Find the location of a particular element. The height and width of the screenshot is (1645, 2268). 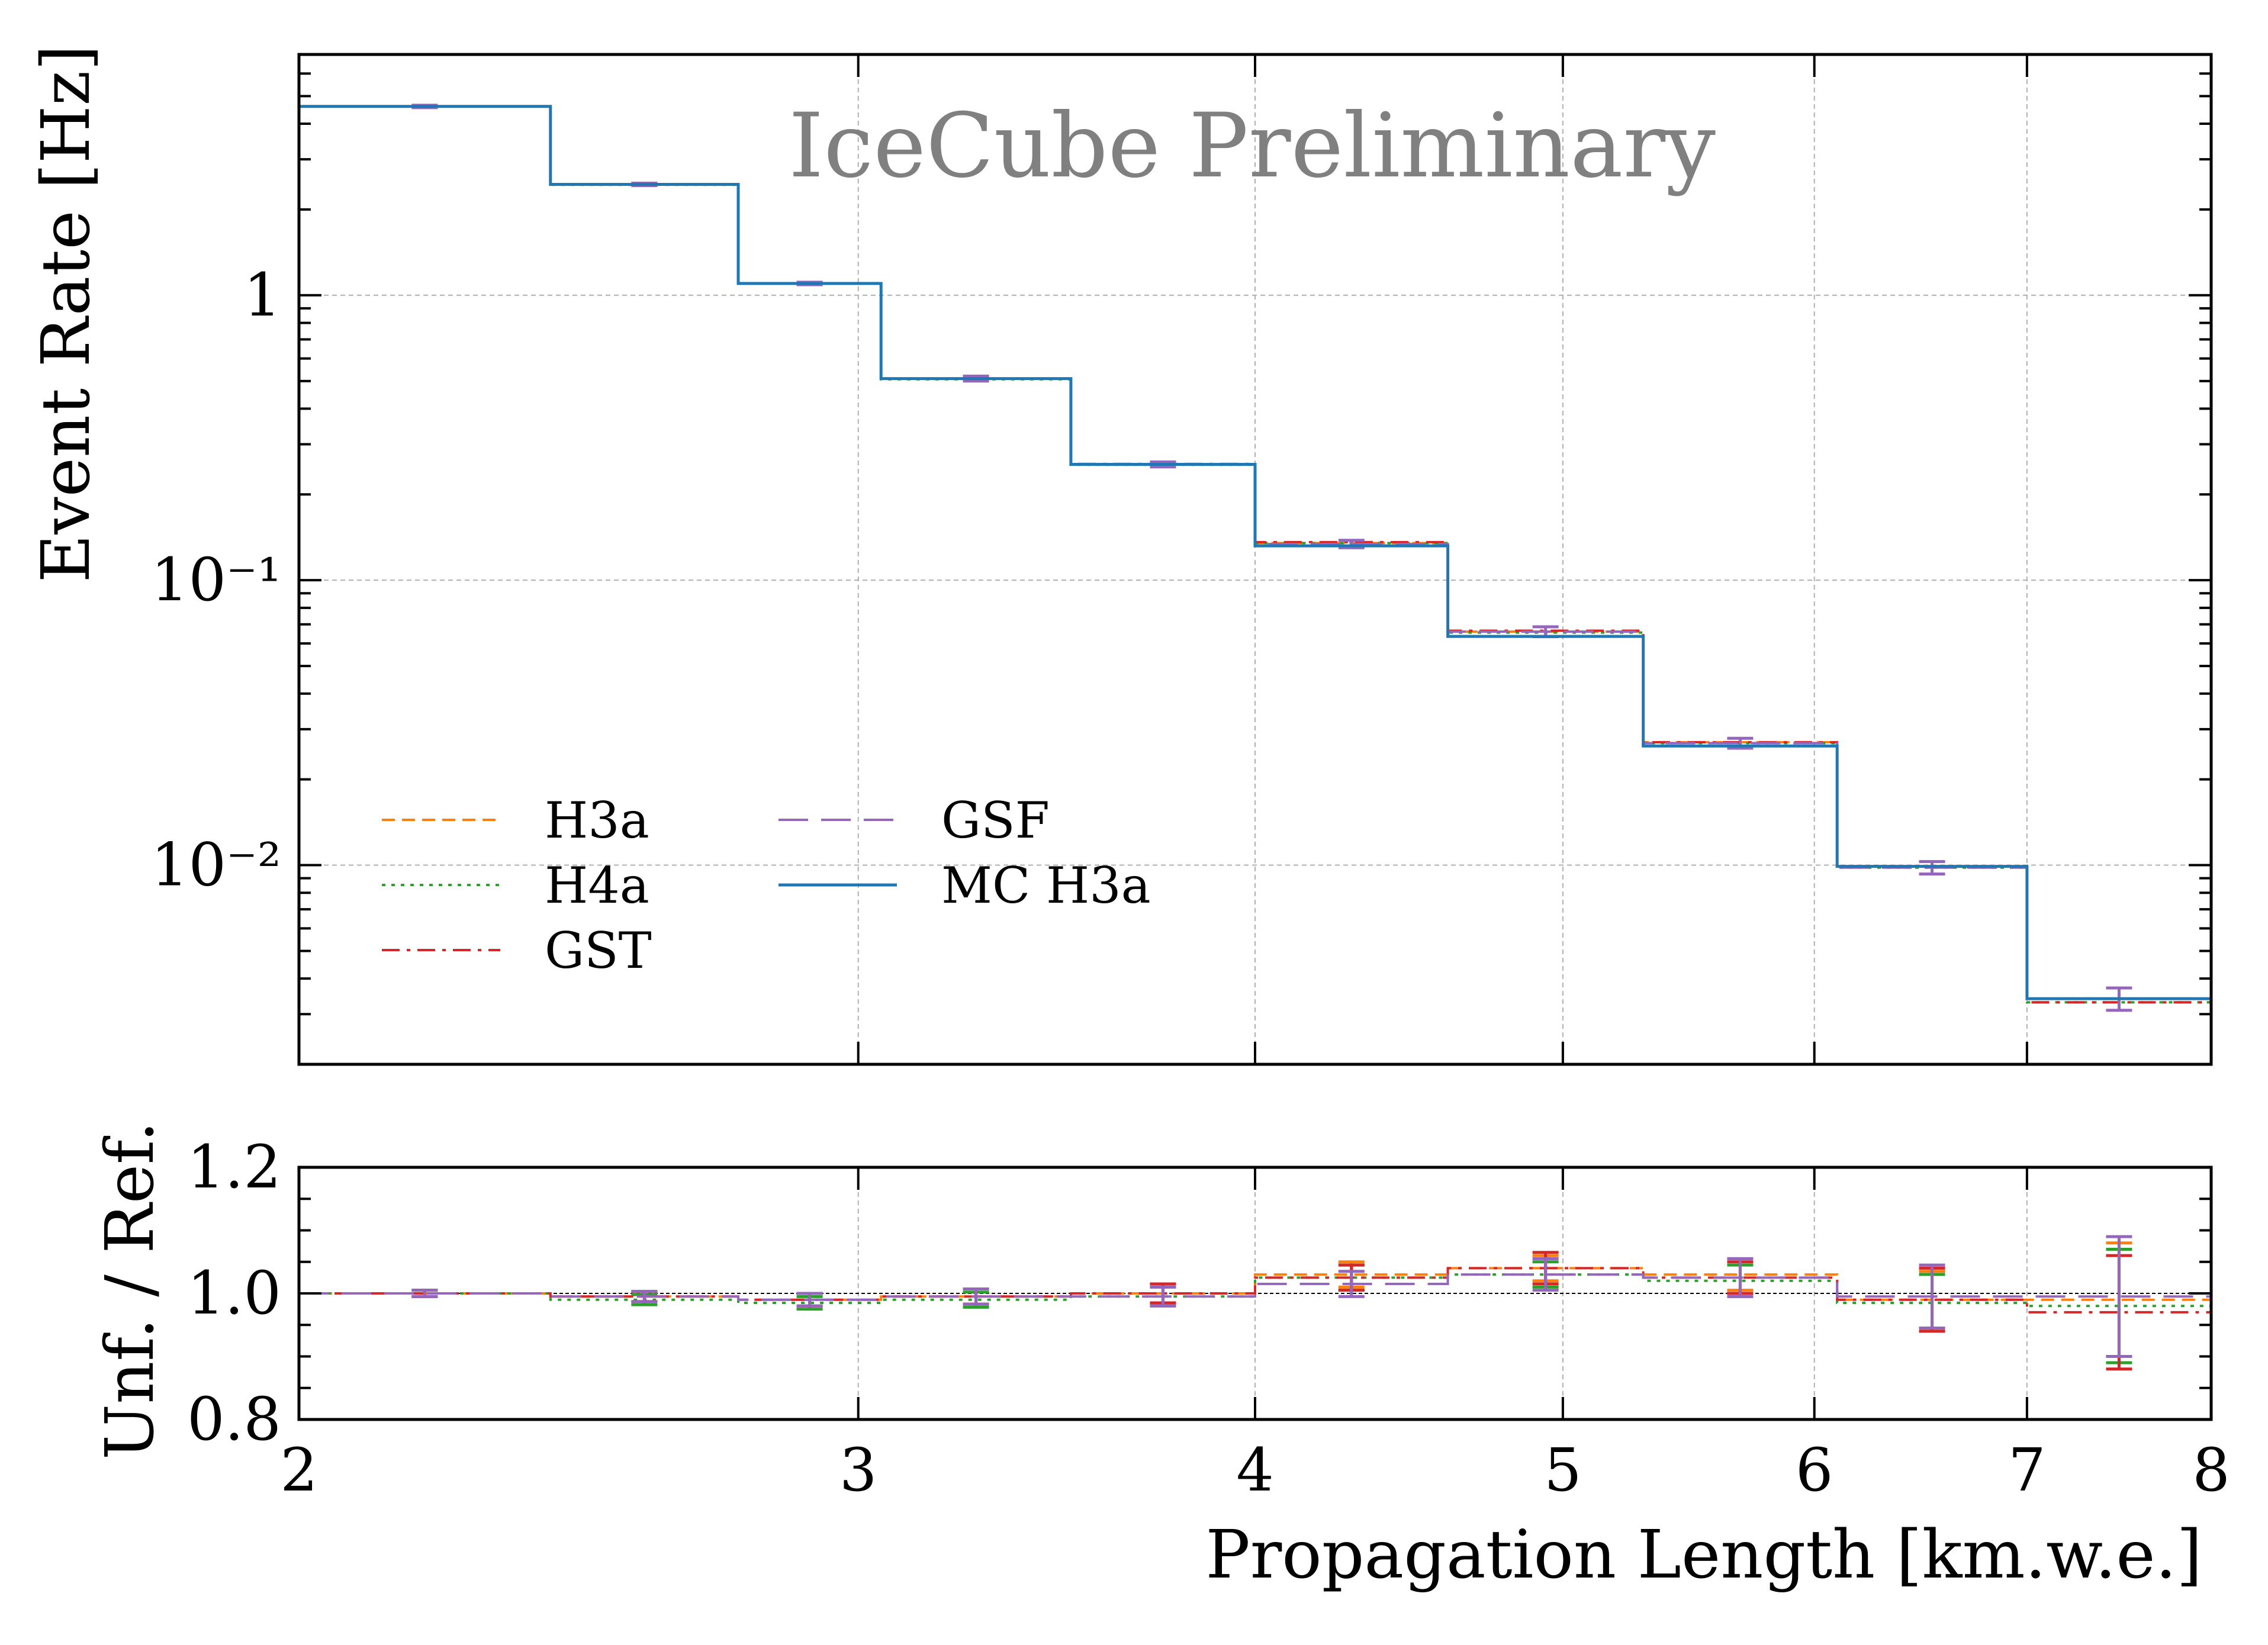

xtick-label: 5 is located at coordinates (1563, 1470).